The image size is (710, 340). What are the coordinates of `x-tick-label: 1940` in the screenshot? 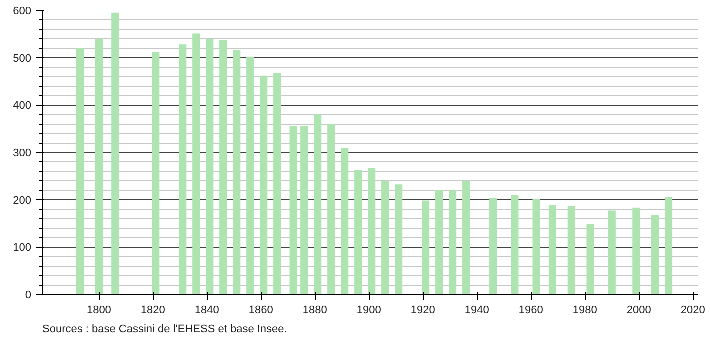 It's located at (477, 310).